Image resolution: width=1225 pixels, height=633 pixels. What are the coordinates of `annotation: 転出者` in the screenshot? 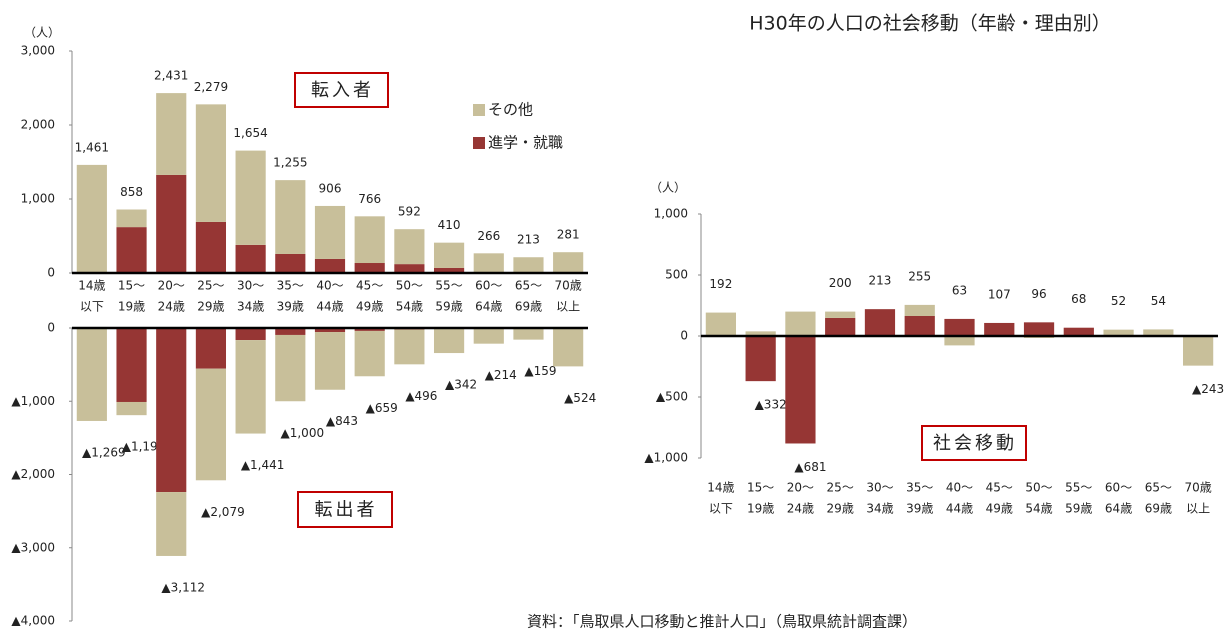 It's located at (346, 510).